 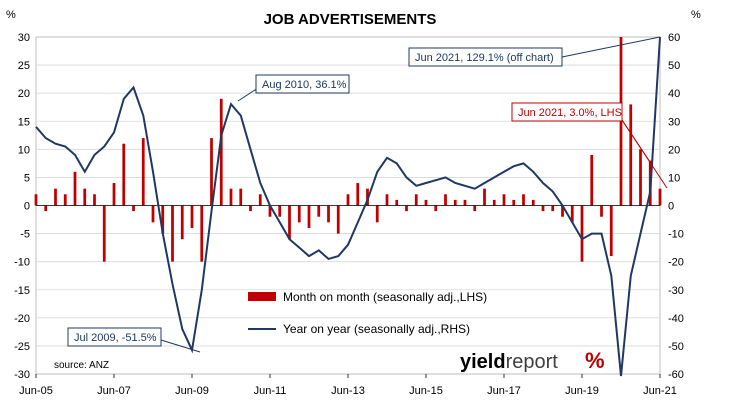 What do you see at coordinates (674, 122) in the screenshot?
I see `right-tick-label: 30` at bounding box center [674, 122].